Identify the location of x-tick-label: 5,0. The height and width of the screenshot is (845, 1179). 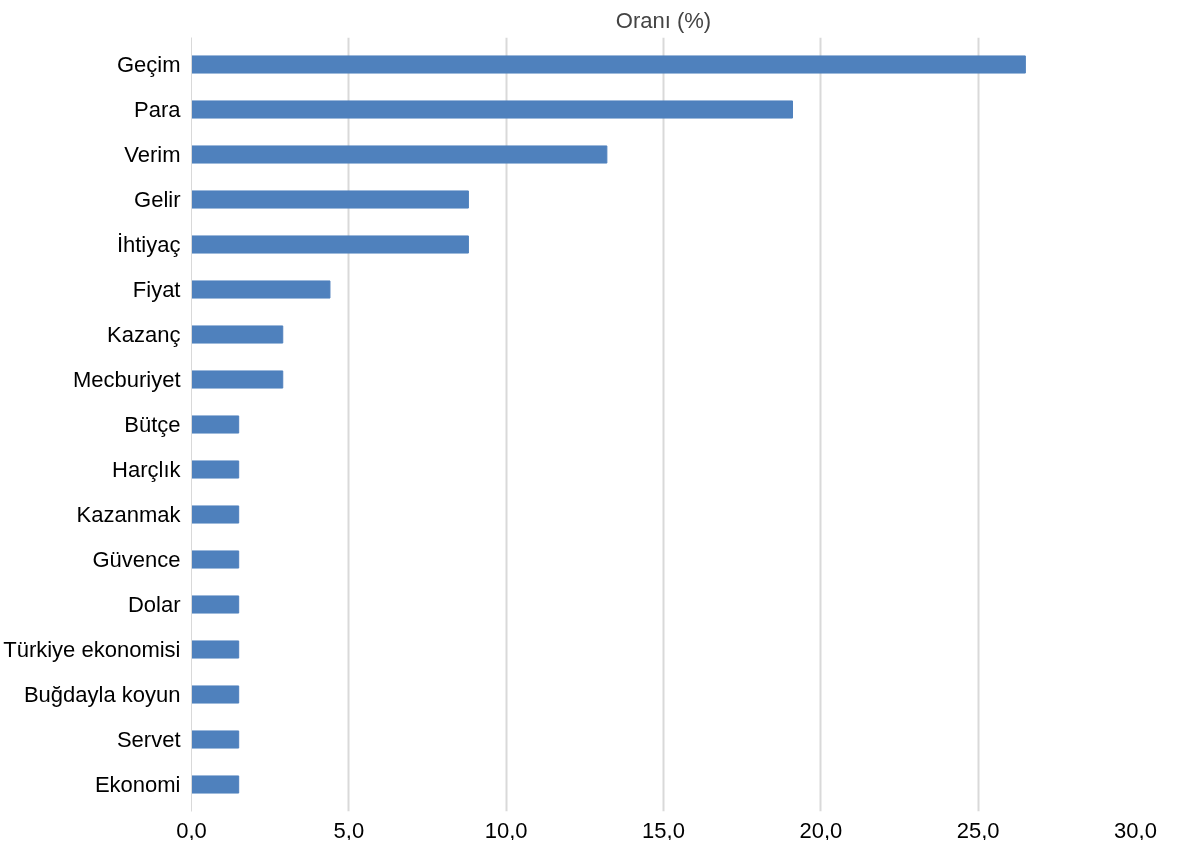
(349, 830).